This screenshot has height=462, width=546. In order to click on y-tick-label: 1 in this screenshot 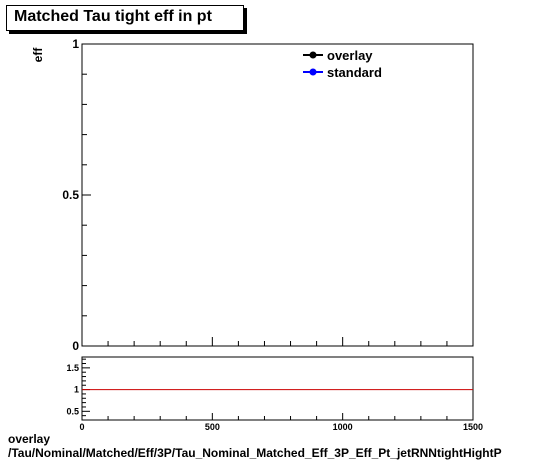, I will do `click(75, 44)`.